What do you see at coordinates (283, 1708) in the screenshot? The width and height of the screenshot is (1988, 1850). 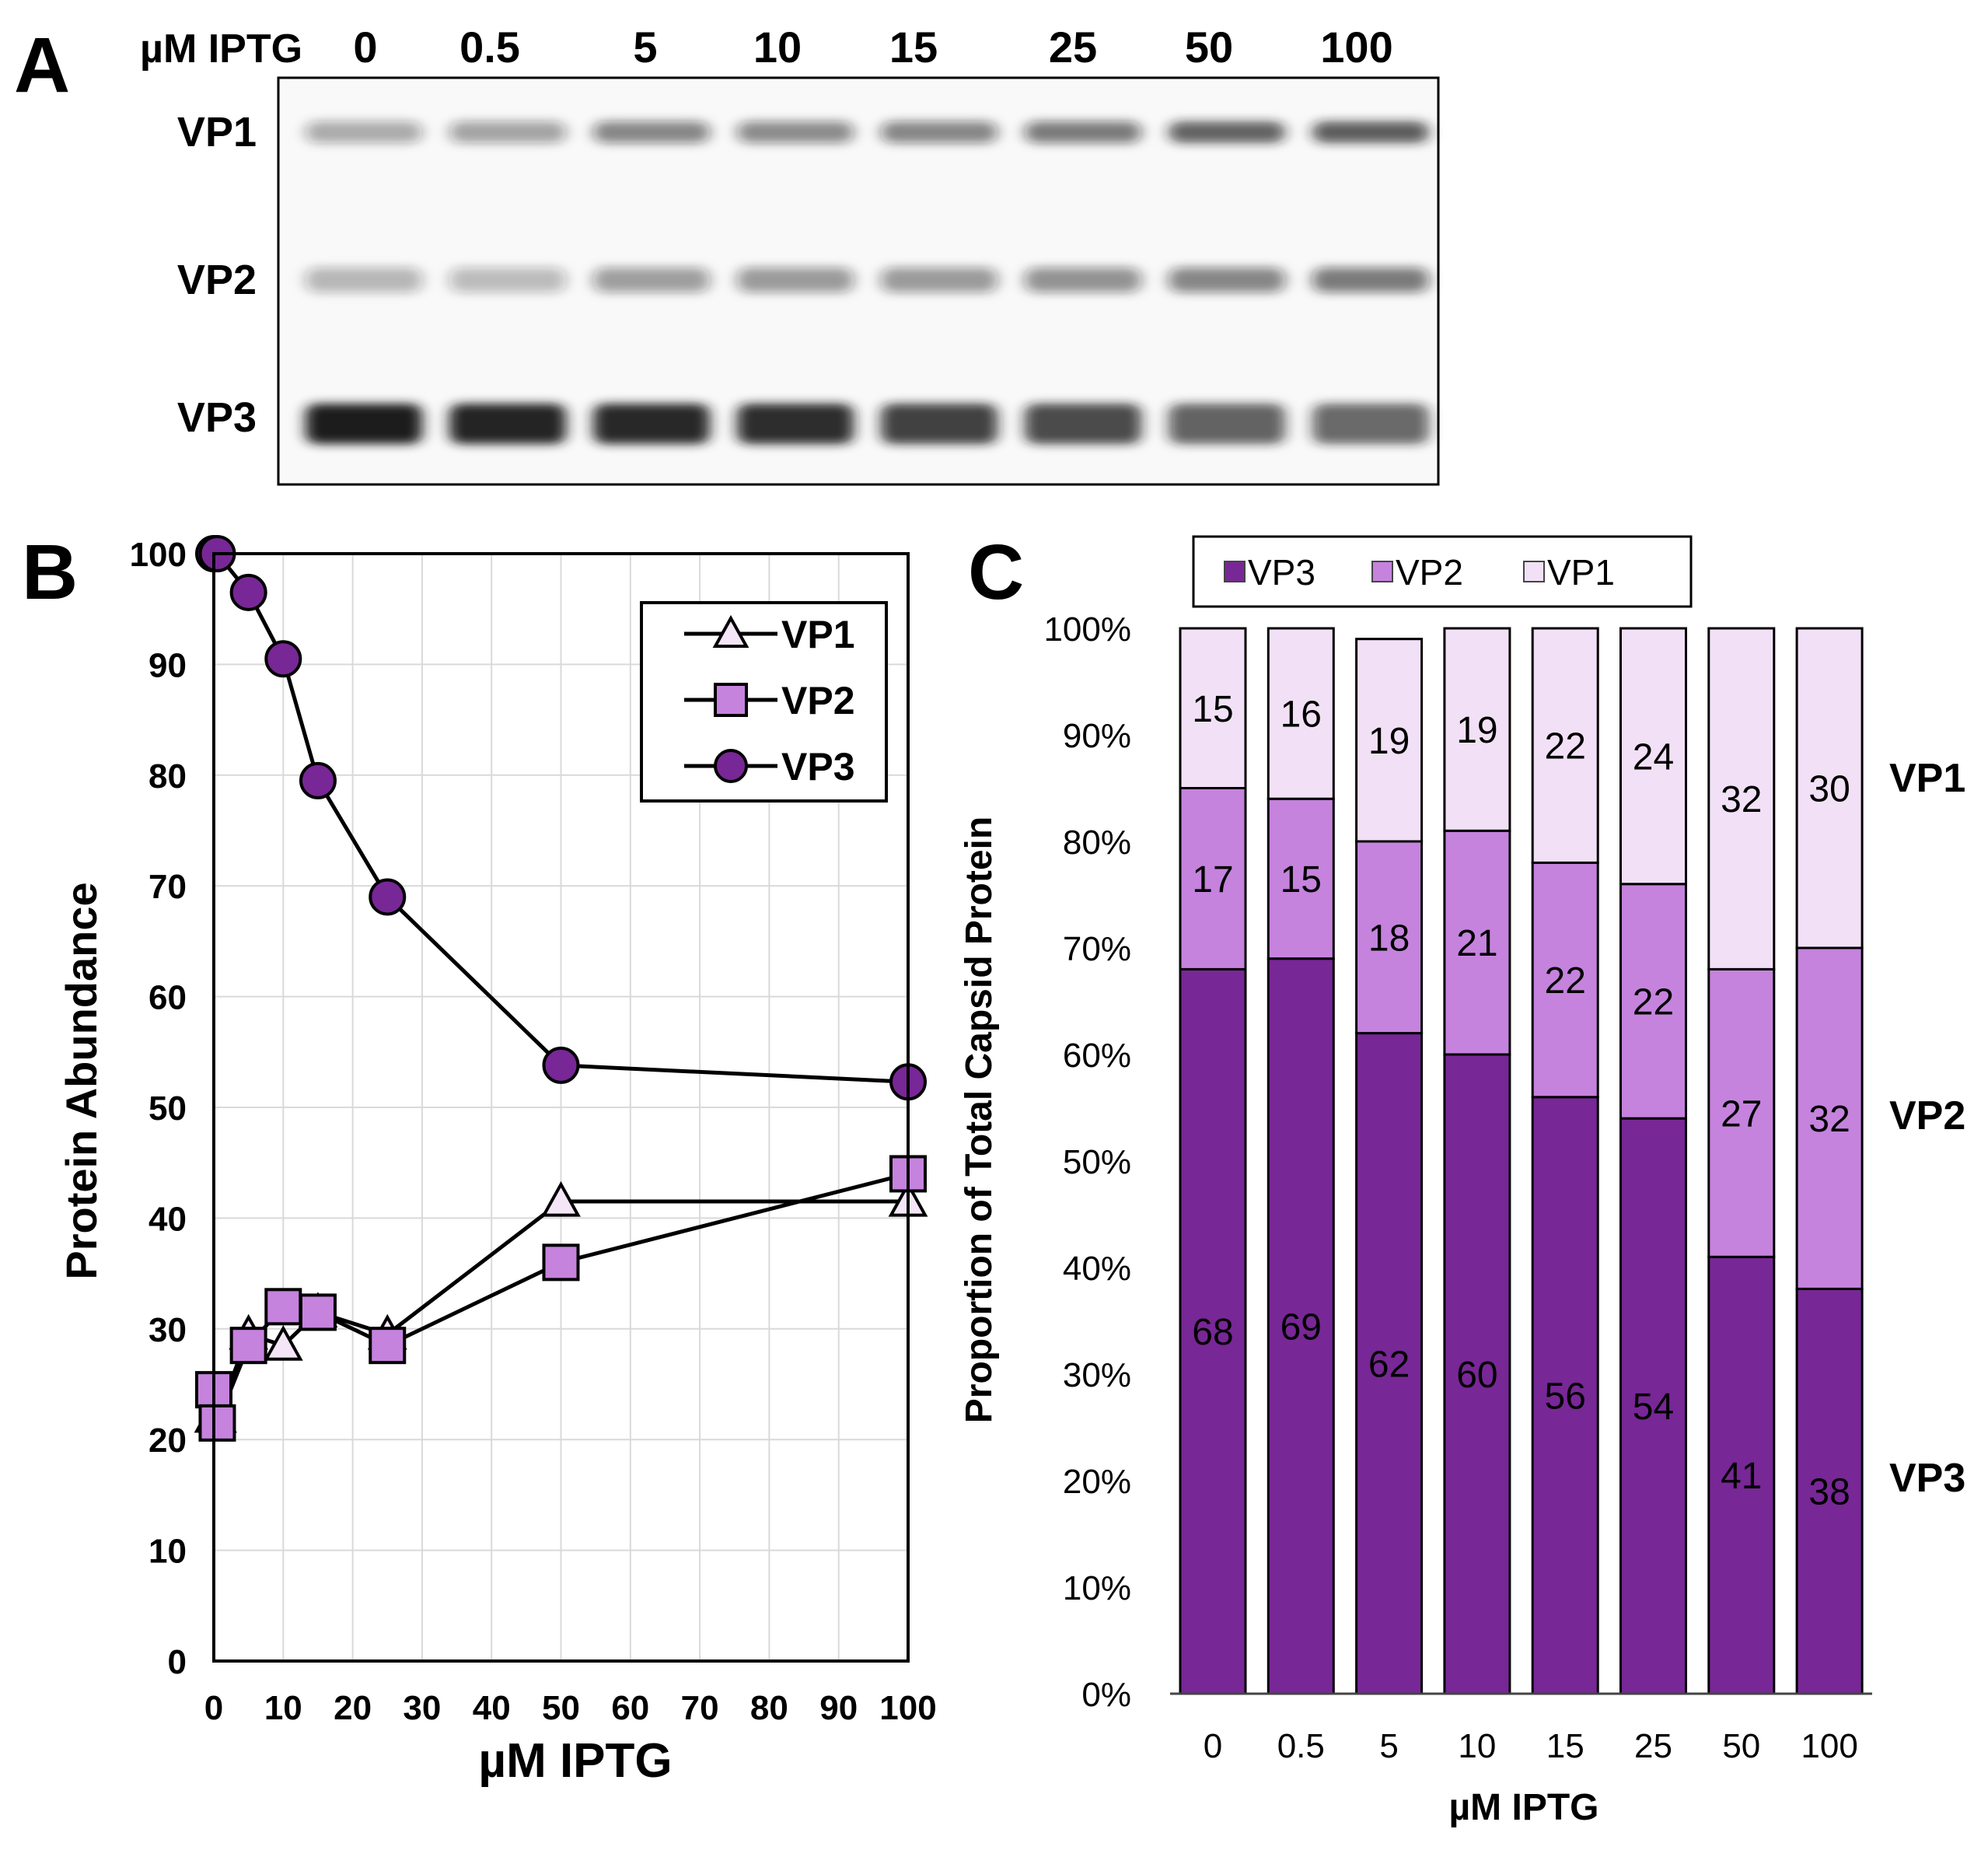 I see `b-x-tick-label: 10` at bounding box center [283, 1708].